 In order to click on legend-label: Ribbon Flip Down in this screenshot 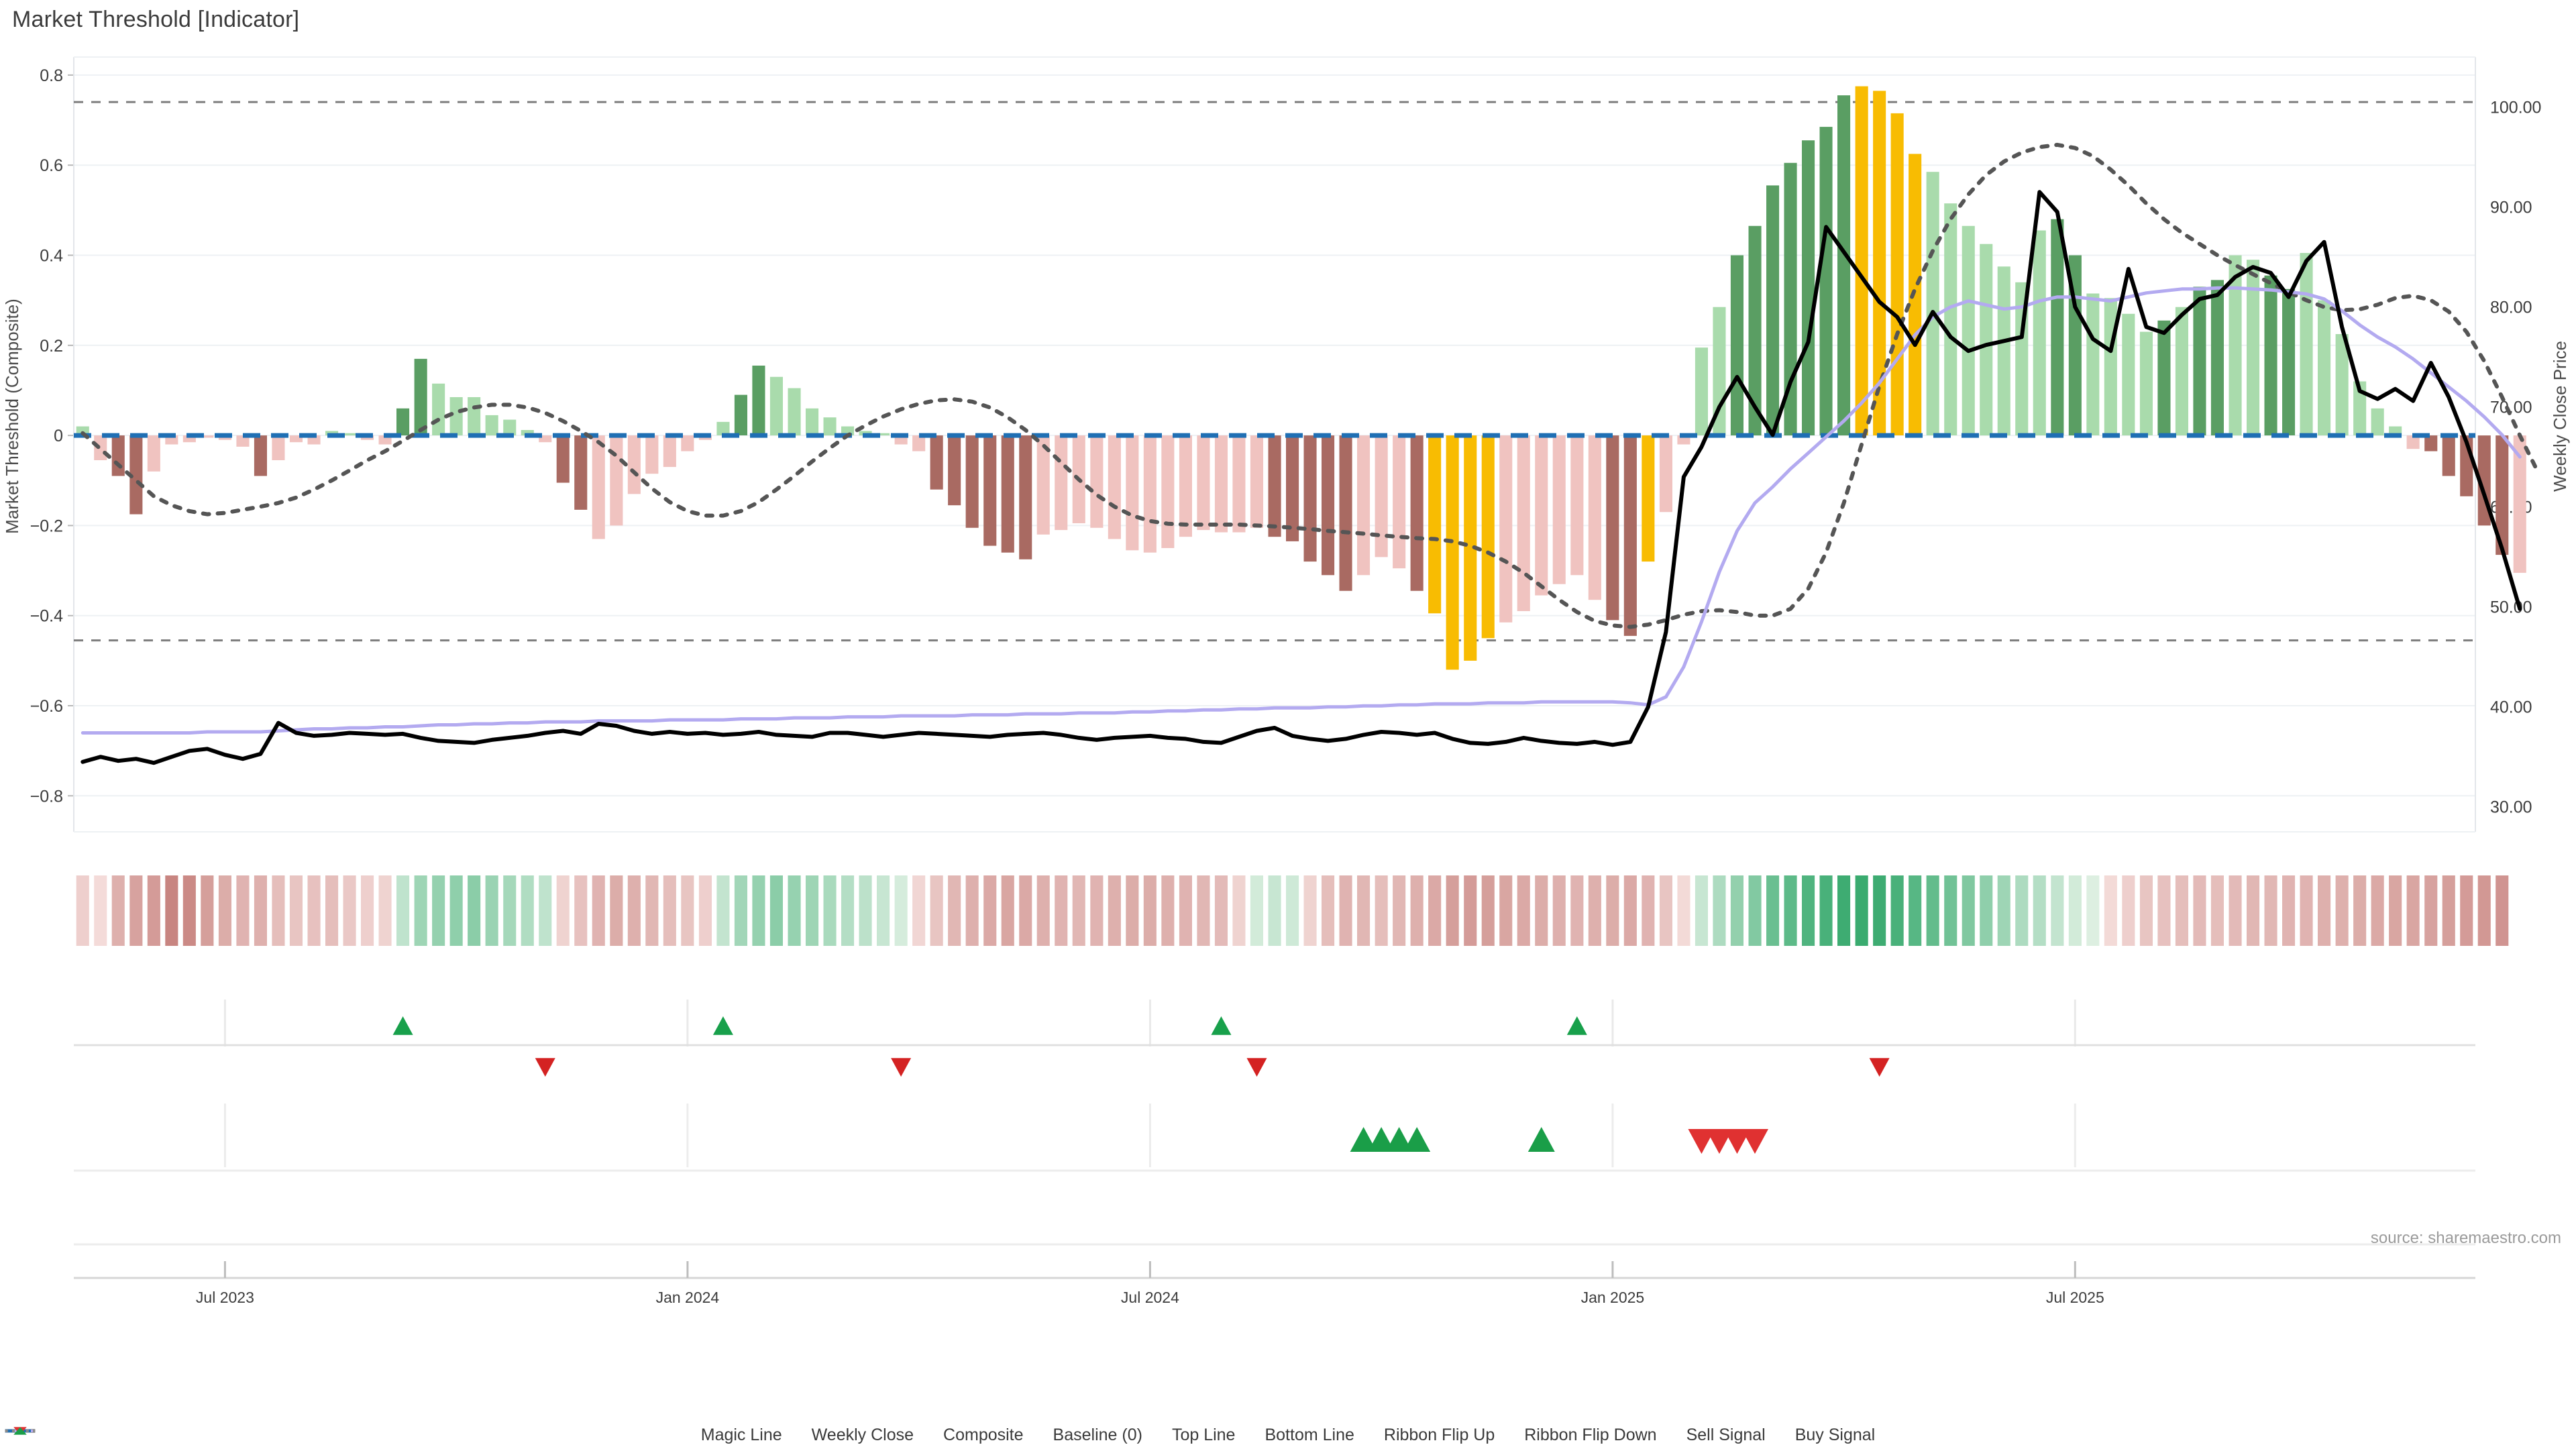, I will do `click(1590, 1435)`.